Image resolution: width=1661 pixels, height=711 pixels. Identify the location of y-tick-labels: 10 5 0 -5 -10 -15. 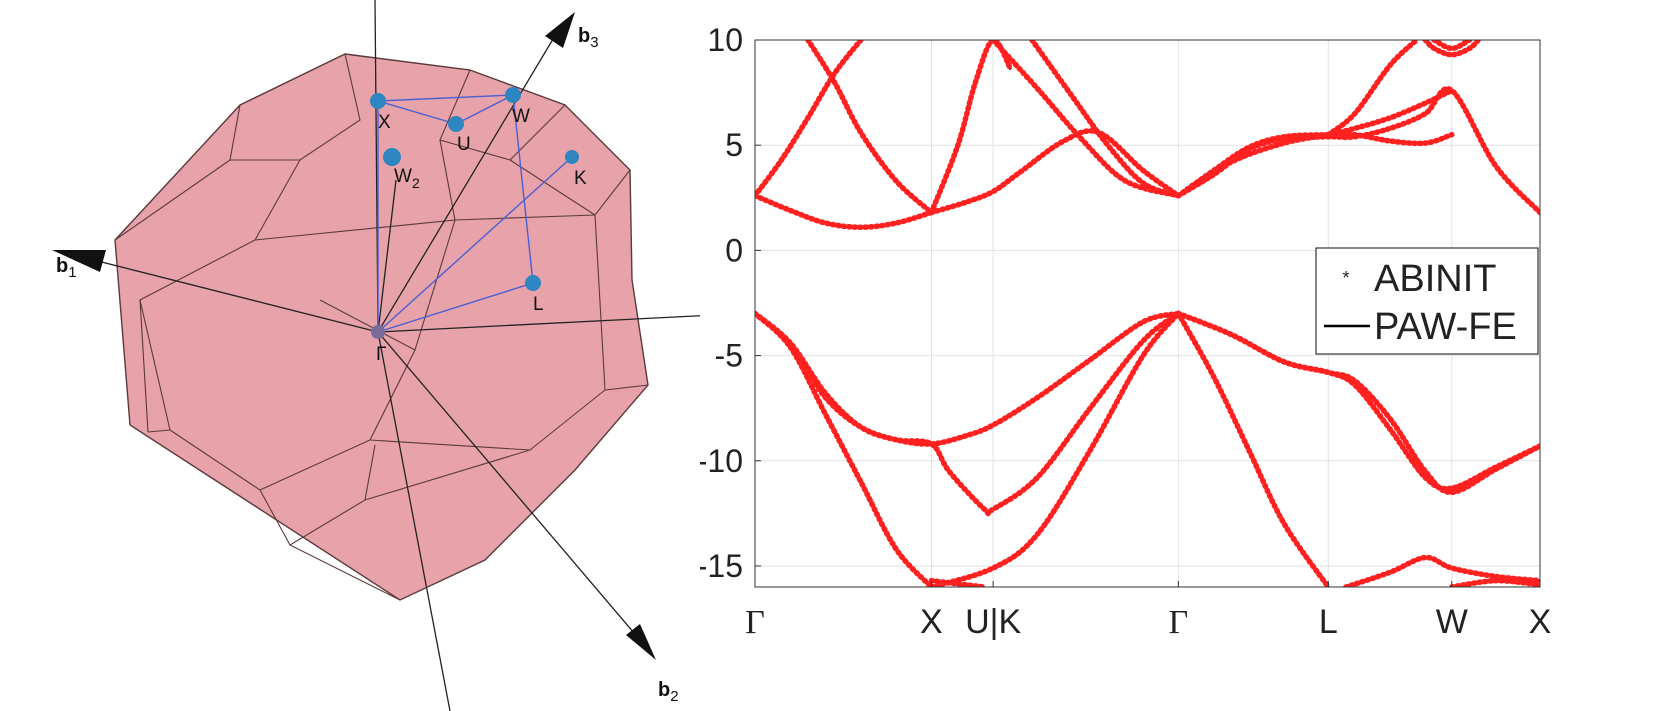
(730, 303).